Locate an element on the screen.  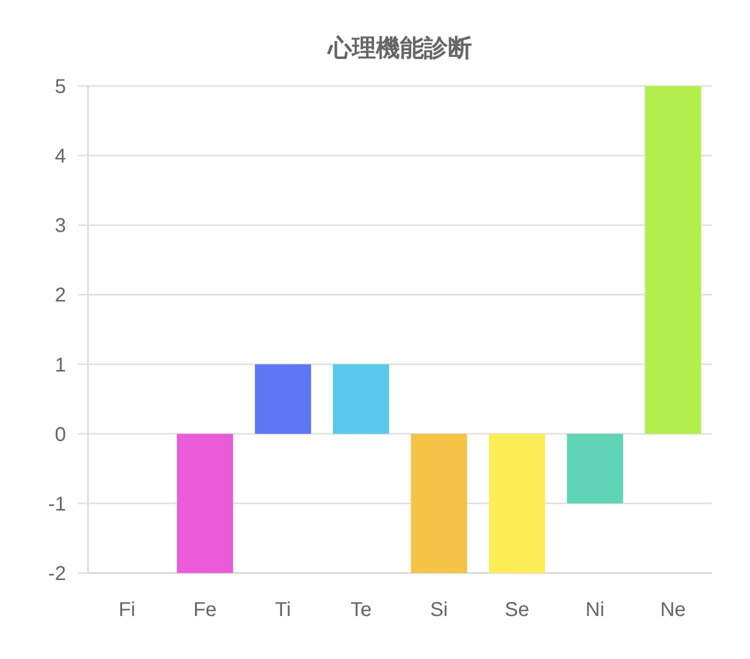
y-tick-label: 0 is located at coordinates (60, 435).